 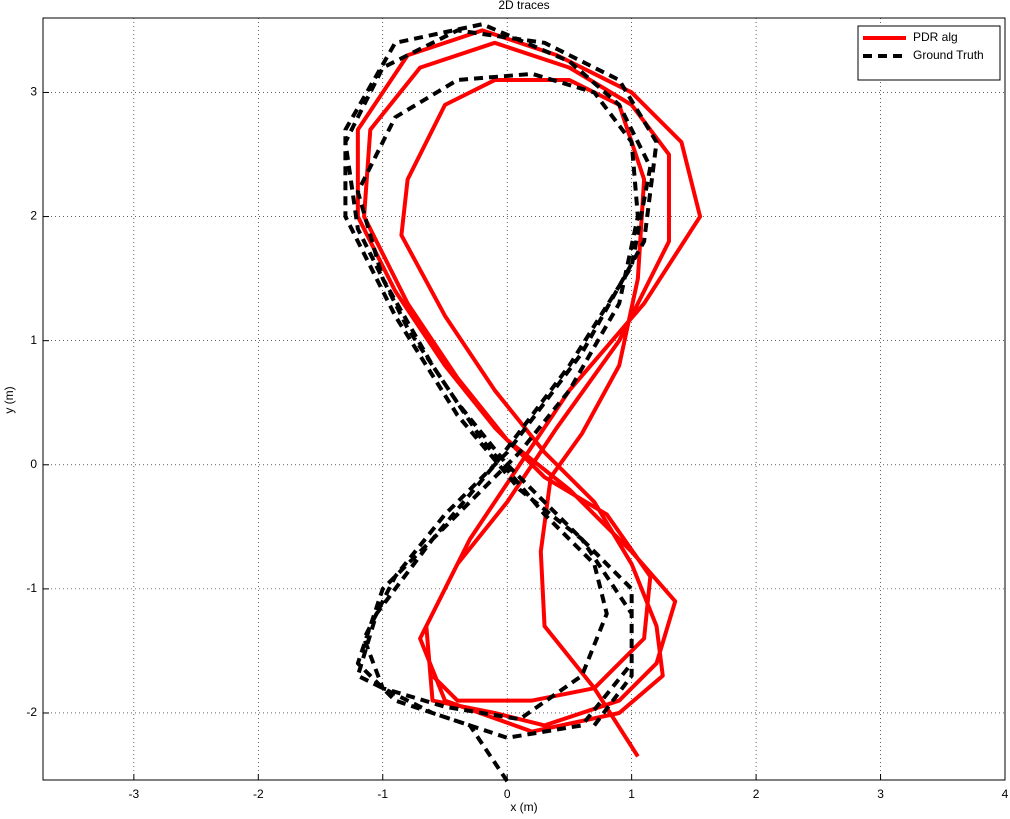 What do you see at coordinates (33, 340) in the screenshot?
I see `y-tick-label: 1` at bounding box center [33, 340].